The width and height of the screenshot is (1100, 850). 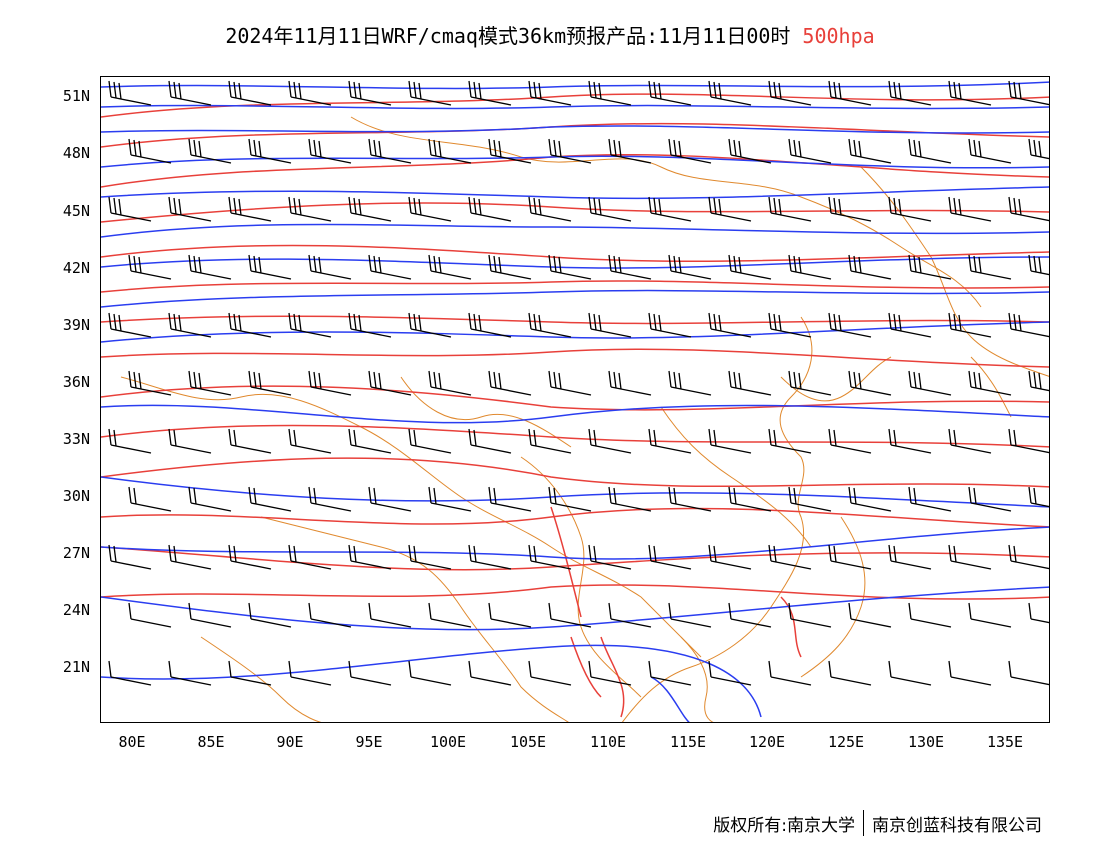 What do you see at coordinates (767, 742) in the screenshot?
I see `lon-label: 120E` at bounding box center [767, 742].